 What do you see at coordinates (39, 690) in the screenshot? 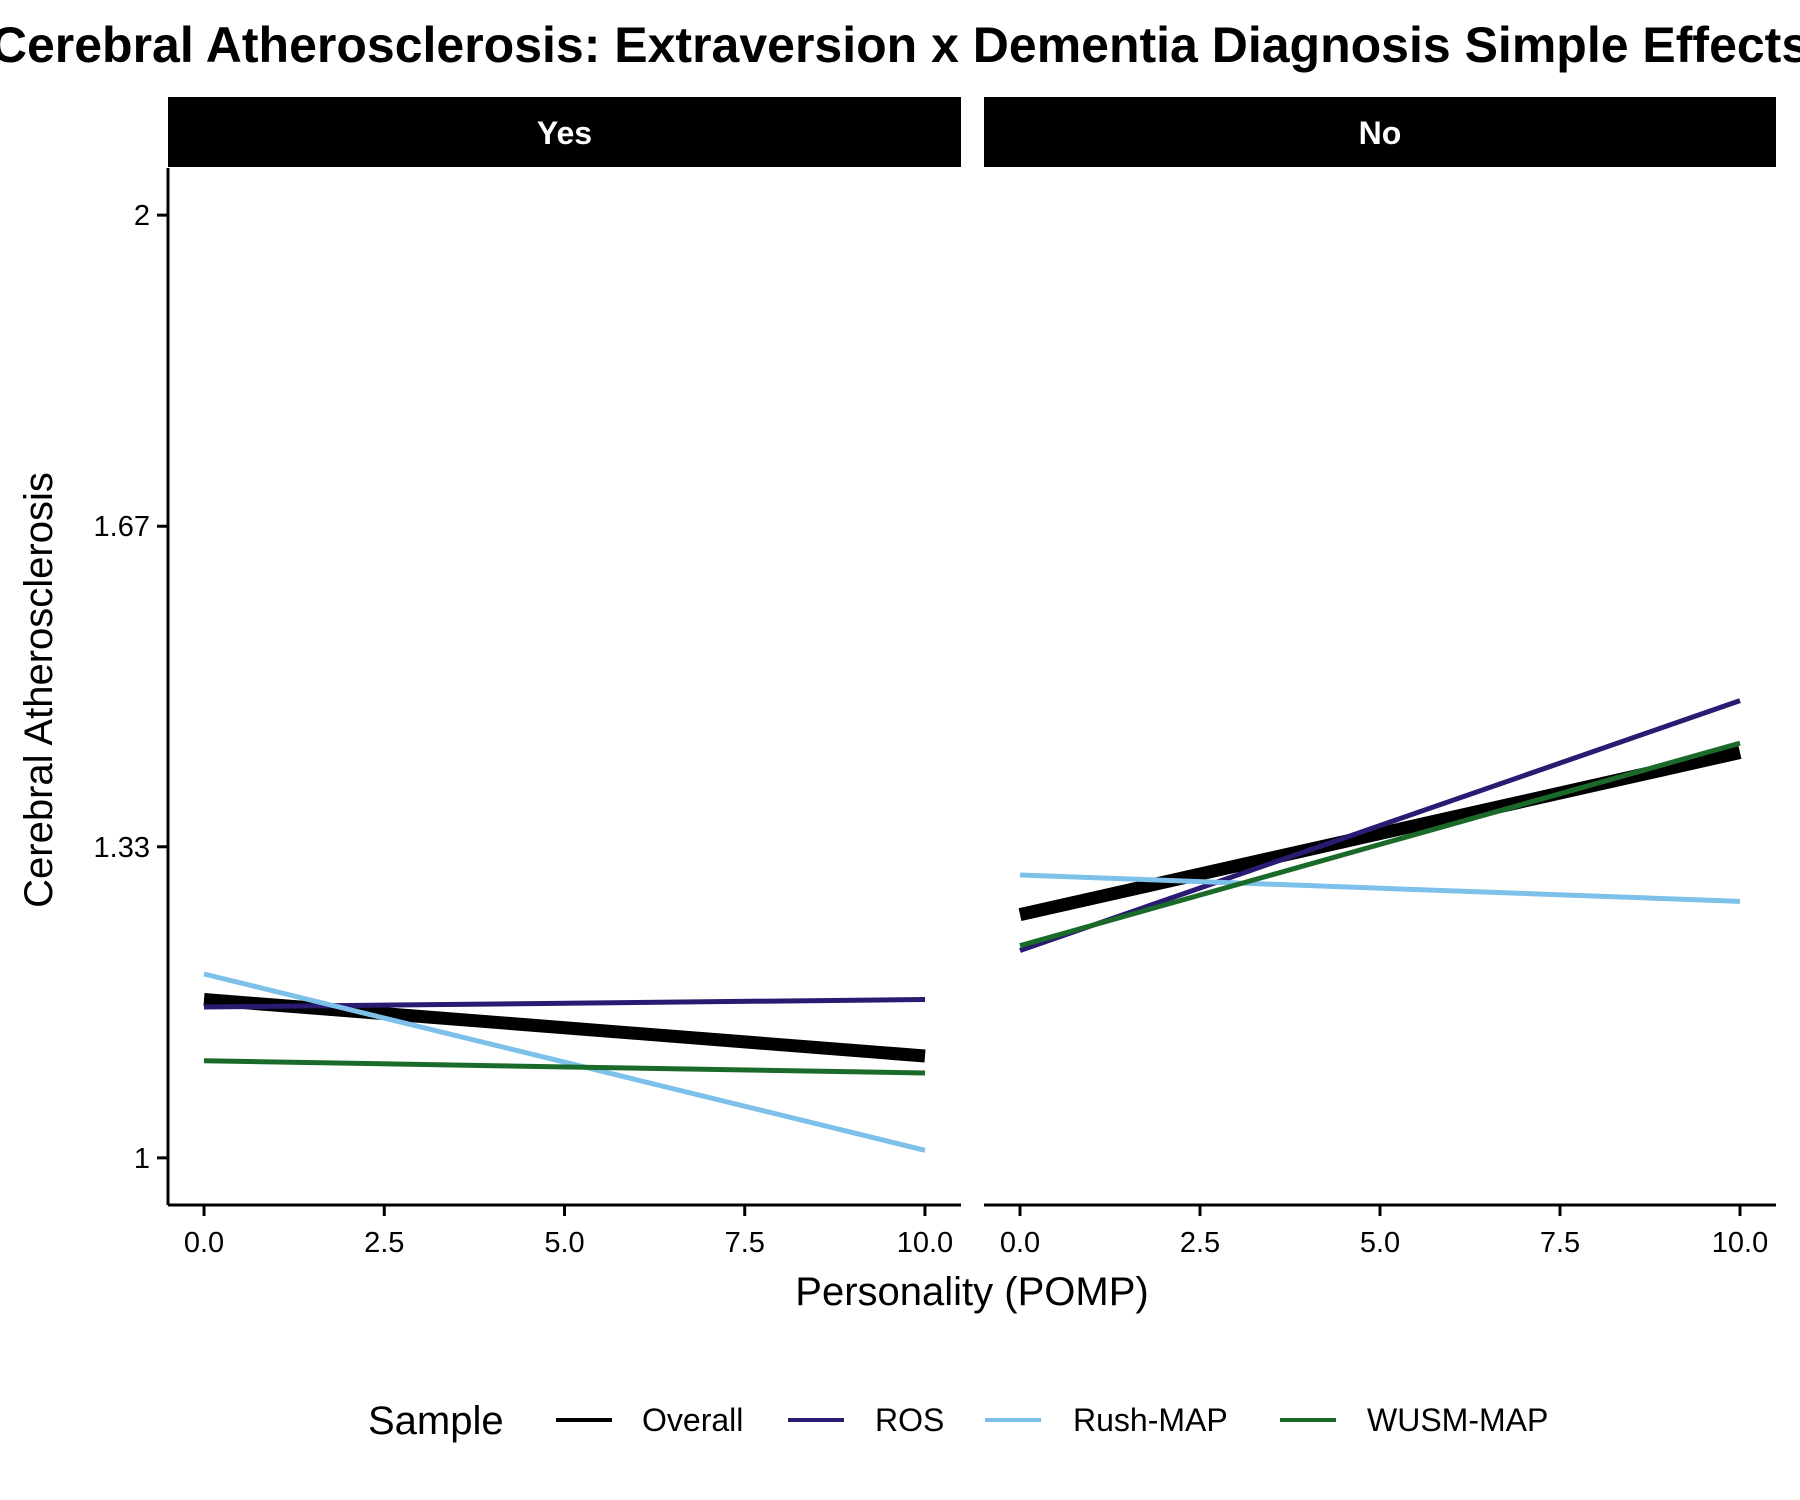
I see `y-axis-title: Cerebral Atherosclerosis` at bounding box center [39, 690].